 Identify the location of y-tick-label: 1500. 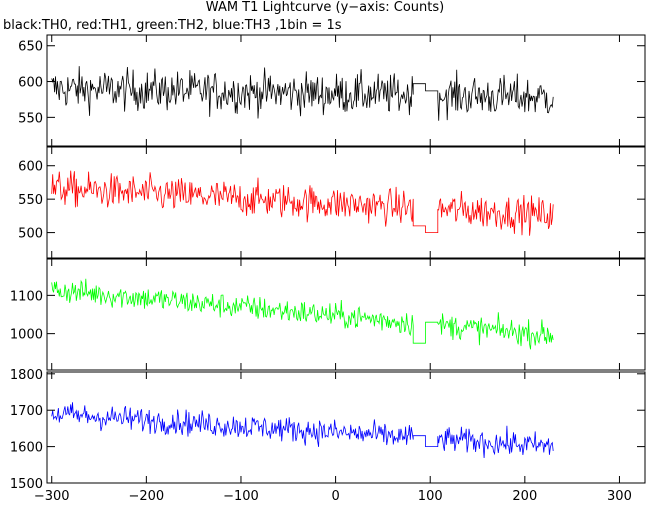
(26, 484).